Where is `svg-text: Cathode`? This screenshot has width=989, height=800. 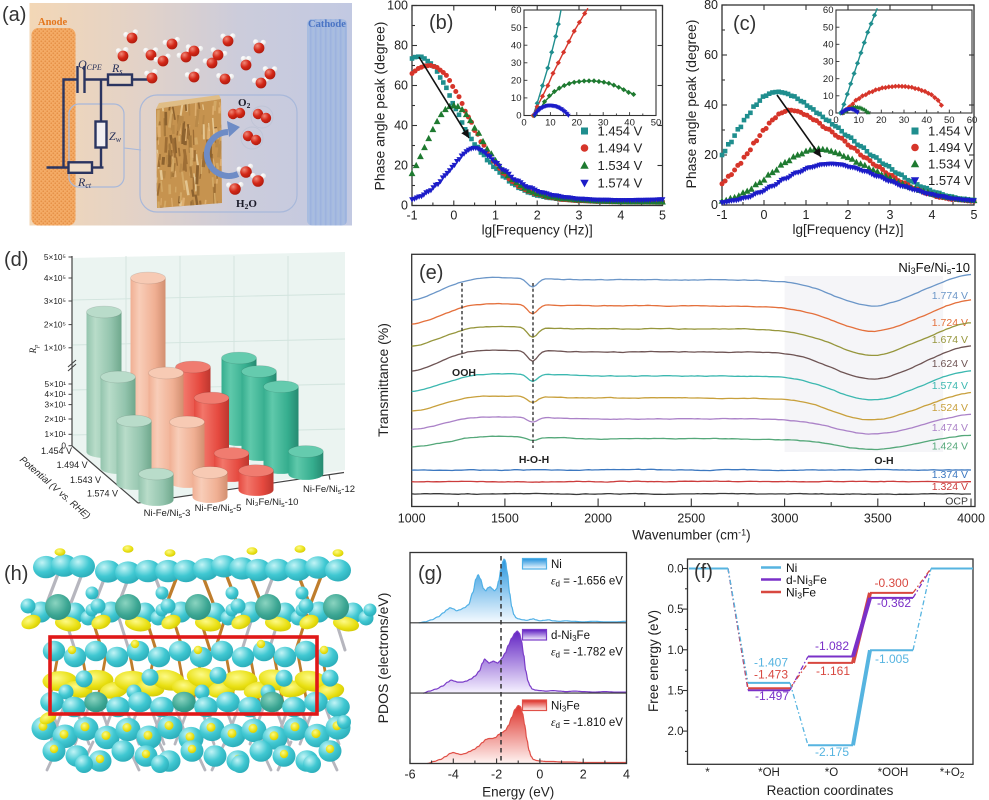 svg-text: Cathode is located at coordinates (327, 24).